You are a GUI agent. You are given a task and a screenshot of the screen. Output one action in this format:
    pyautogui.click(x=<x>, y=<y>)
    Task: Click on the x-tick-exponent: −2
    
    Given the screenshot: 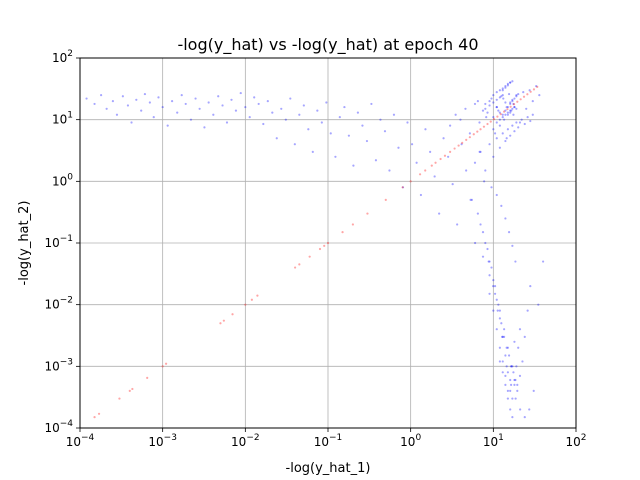 What is the action you would take?
    pyautogui.click(x=252, y=438)
    